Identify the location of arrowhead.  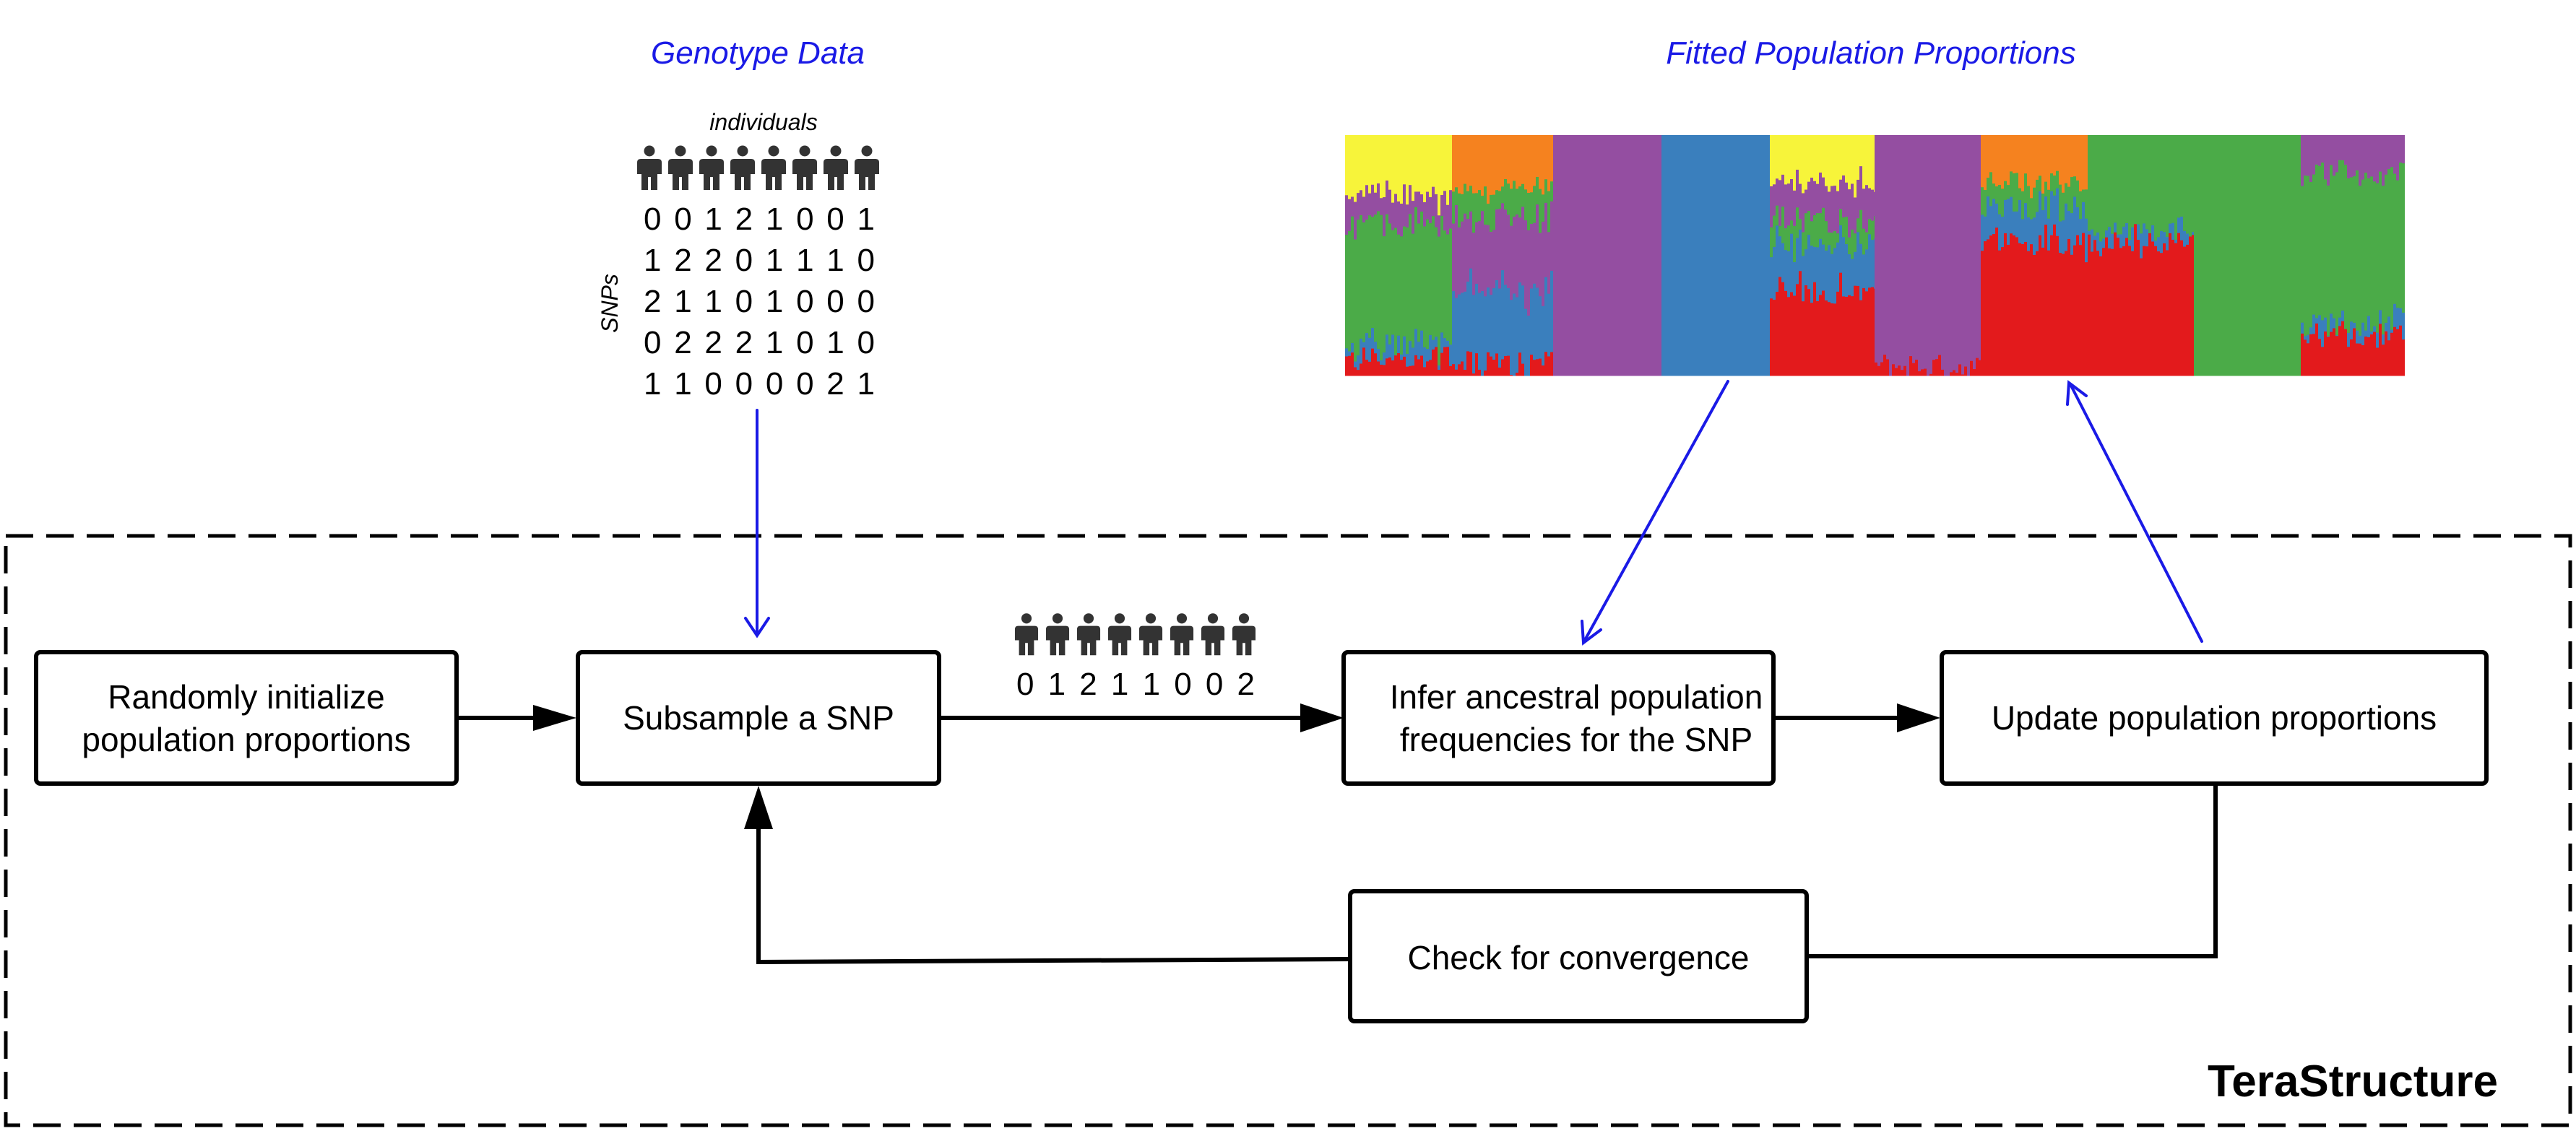
(1591, 633).